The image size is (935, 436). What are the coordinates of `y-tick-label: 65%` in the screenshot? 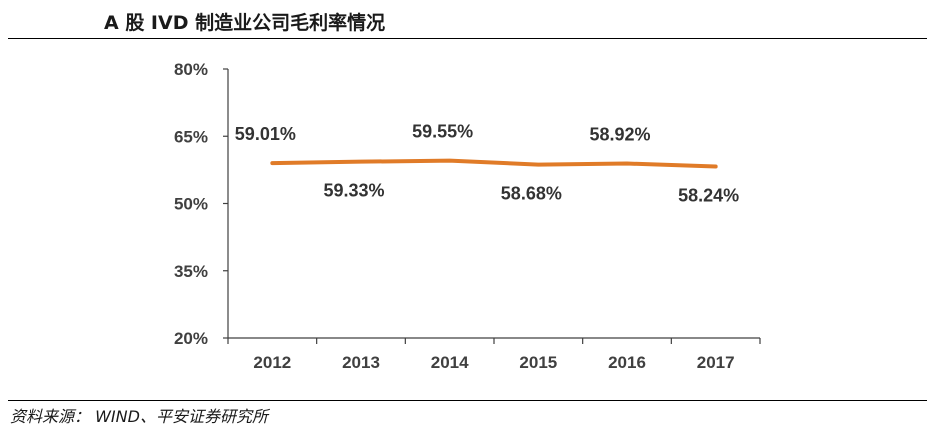 It's located at (191, 136).